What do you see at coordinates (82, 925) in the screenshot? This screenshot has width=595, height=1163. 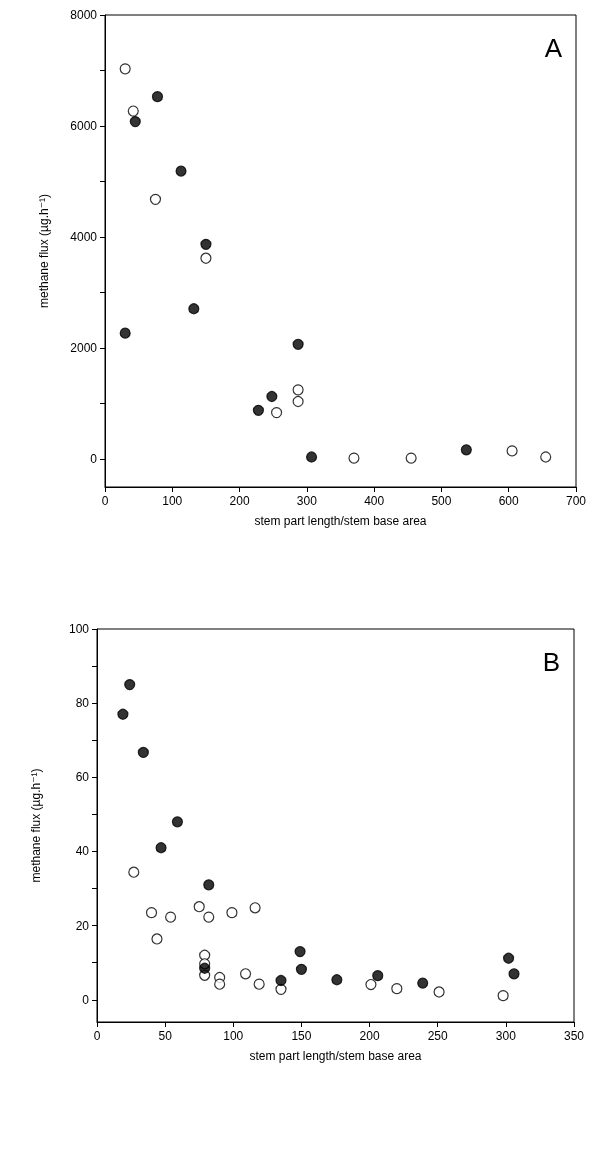 I see `y-tick-label: 20` at bounding box center [82, 925].